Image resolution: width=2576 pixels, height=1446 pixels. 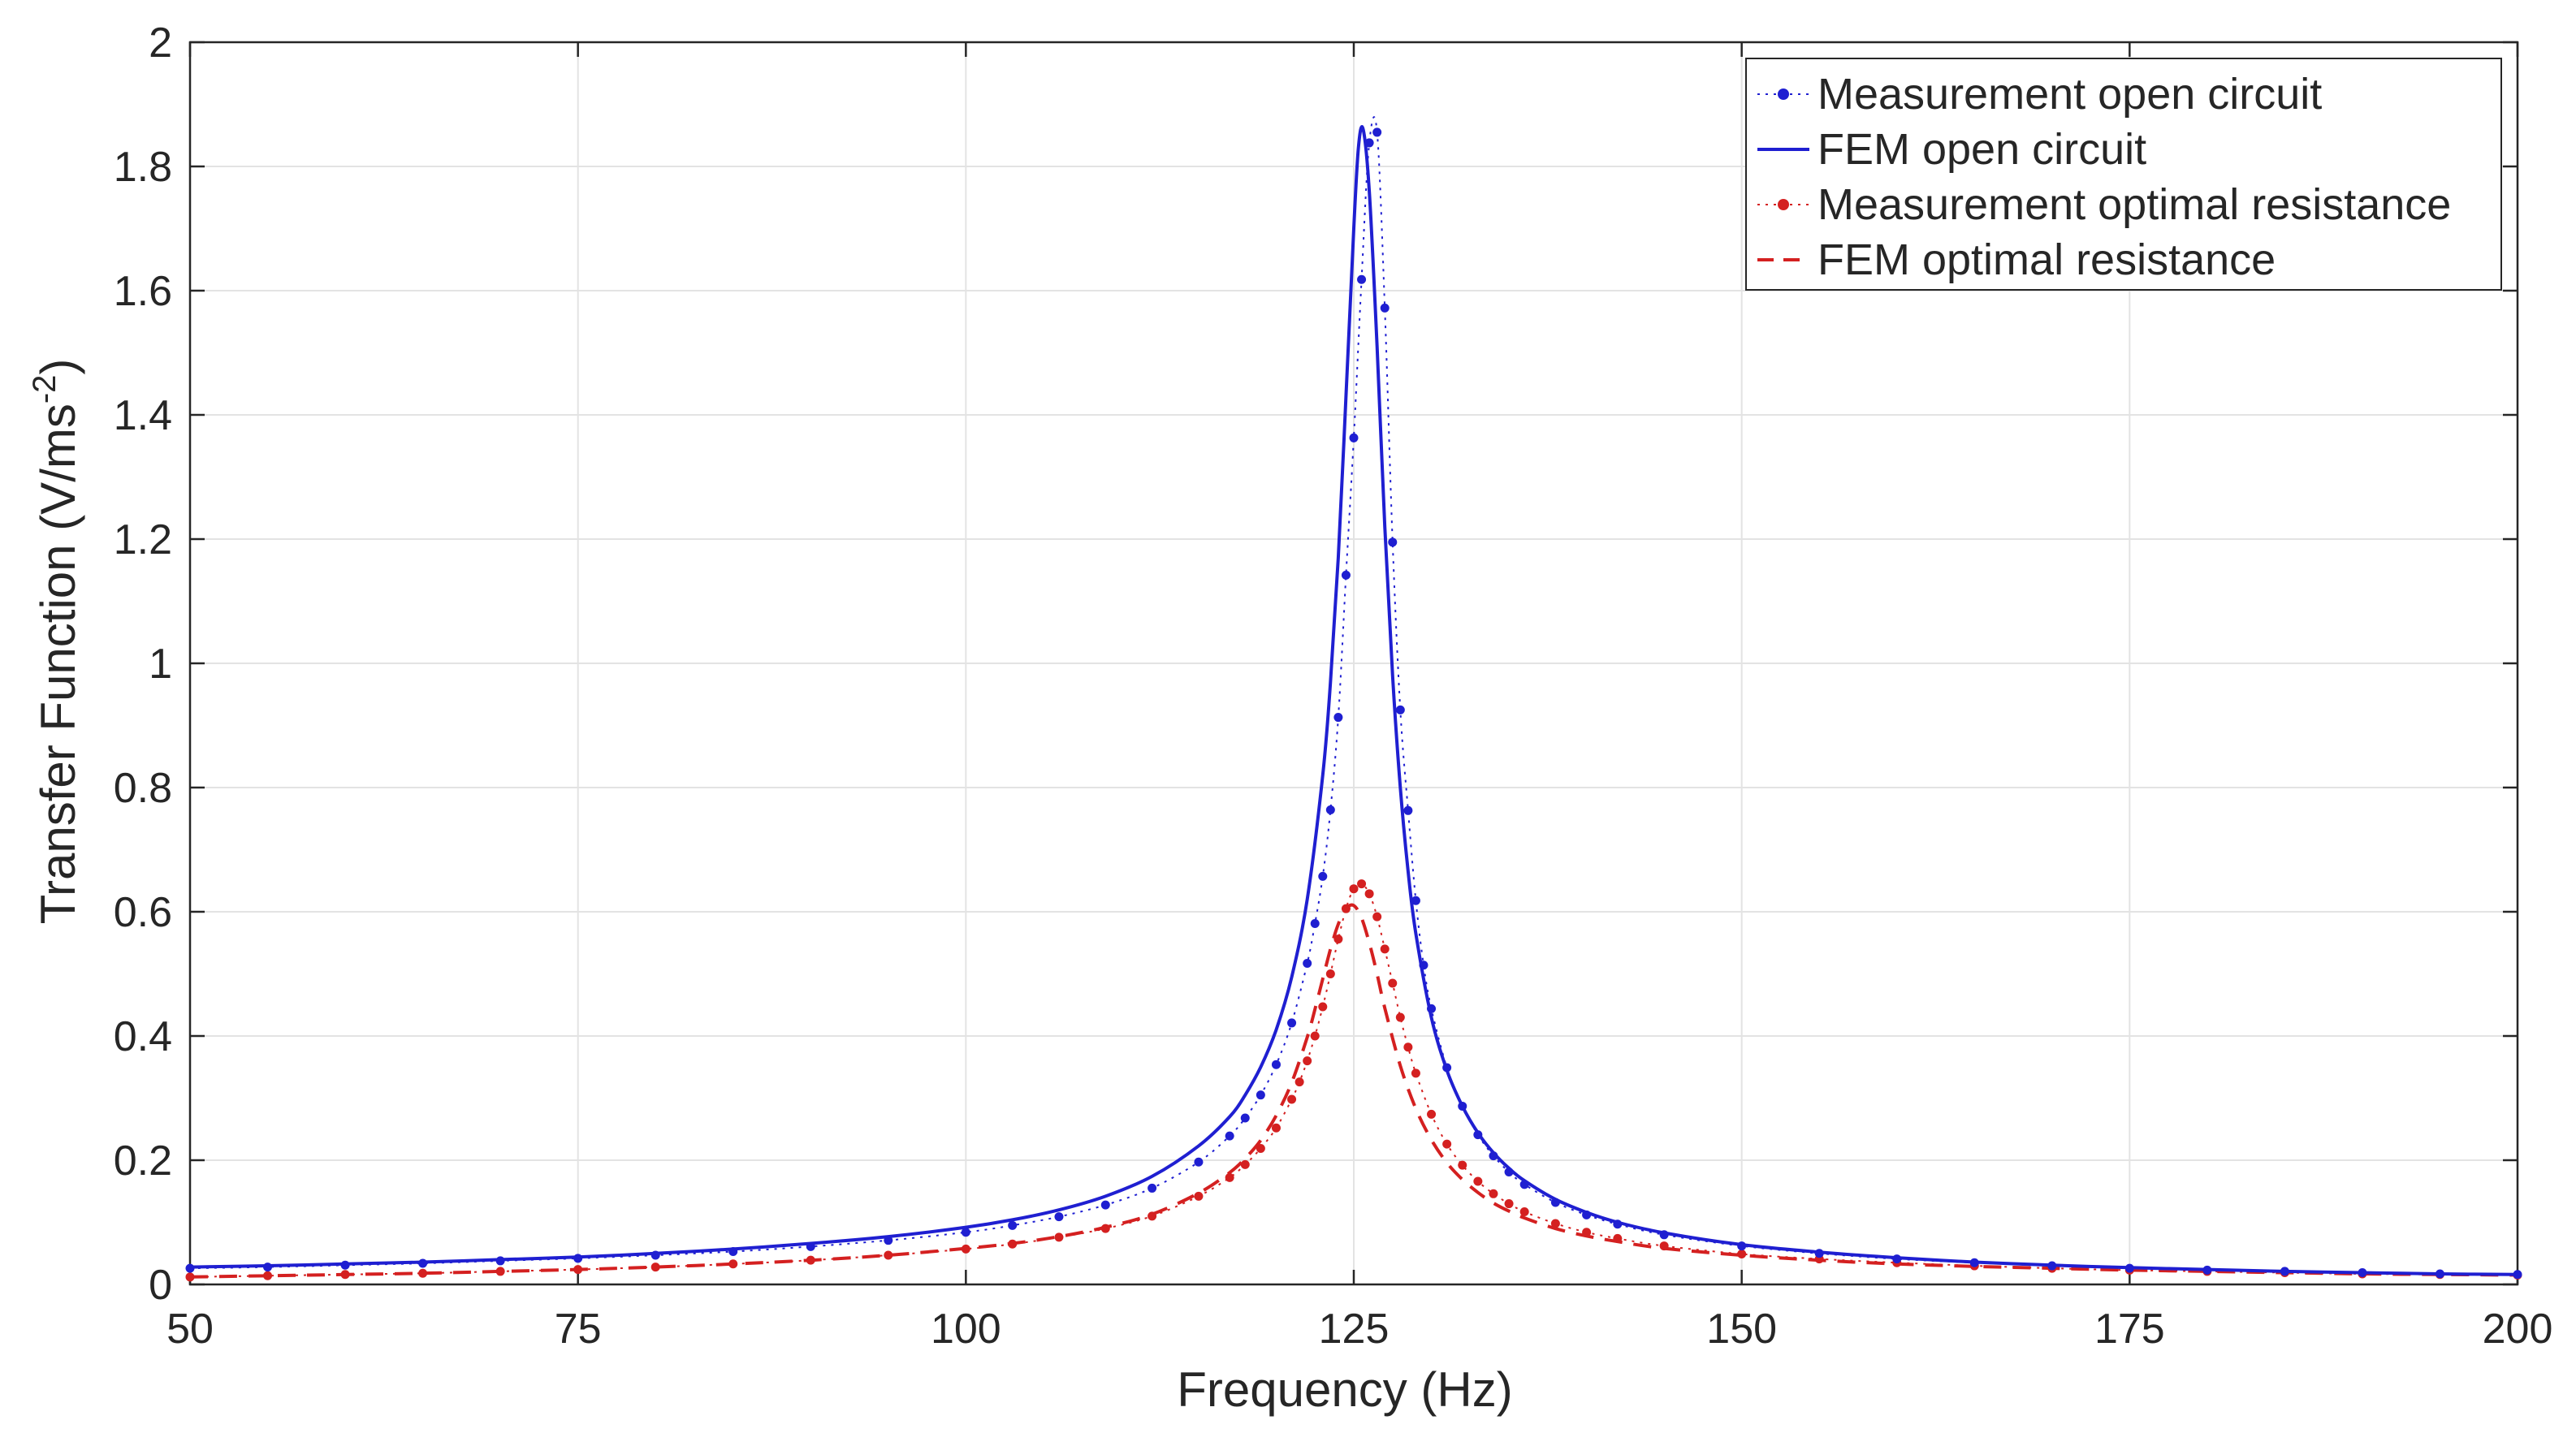 I want to click on x-tick-label: 125, so click(x=1355, y=1330).